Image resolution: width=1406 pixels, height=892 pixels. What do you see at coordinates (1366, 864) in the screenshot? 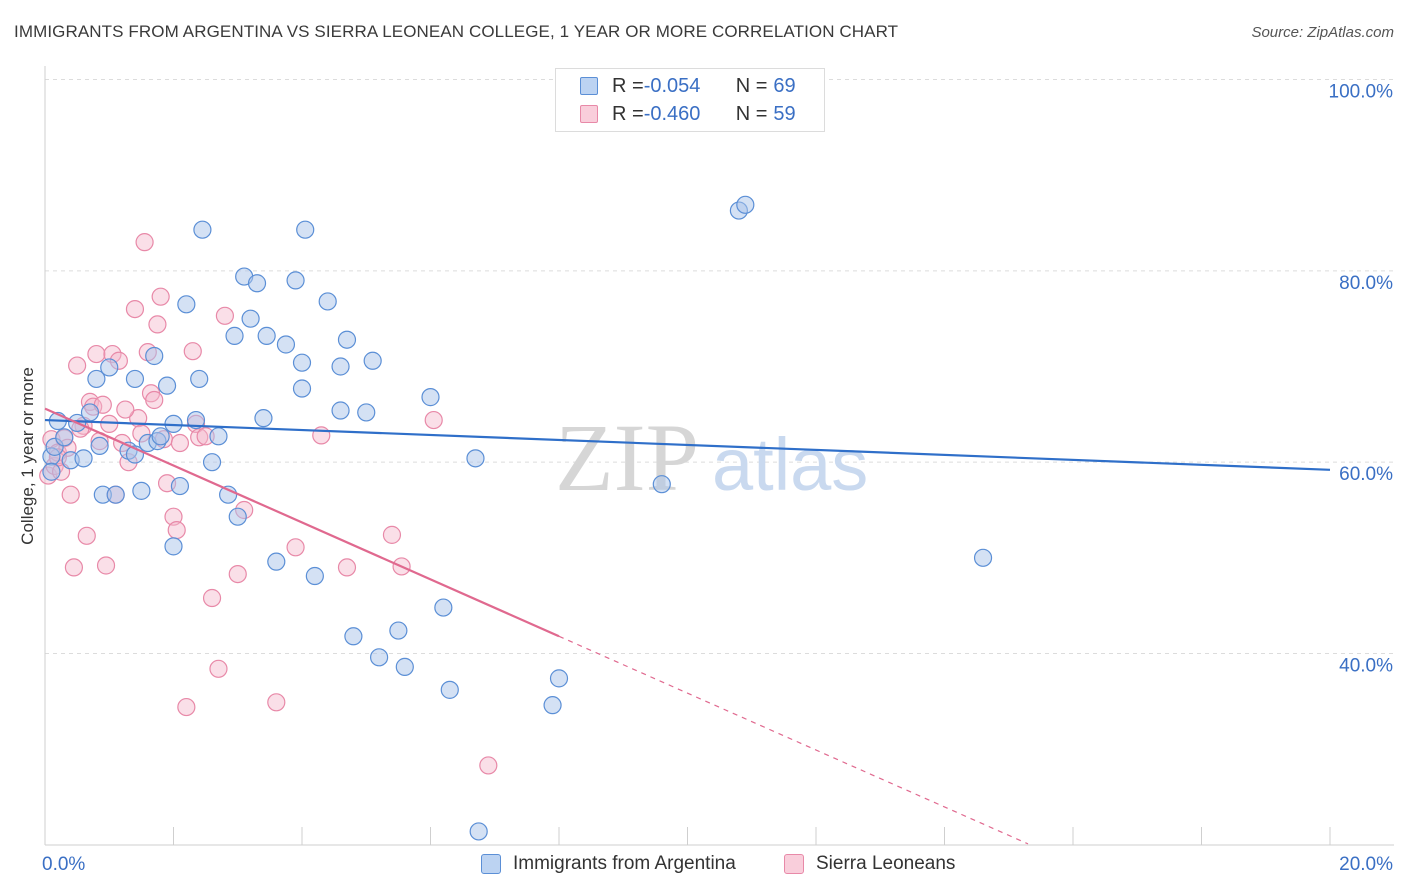
I see `x-tick-label-max: 20.0%` at bounding box center [1366, 864].